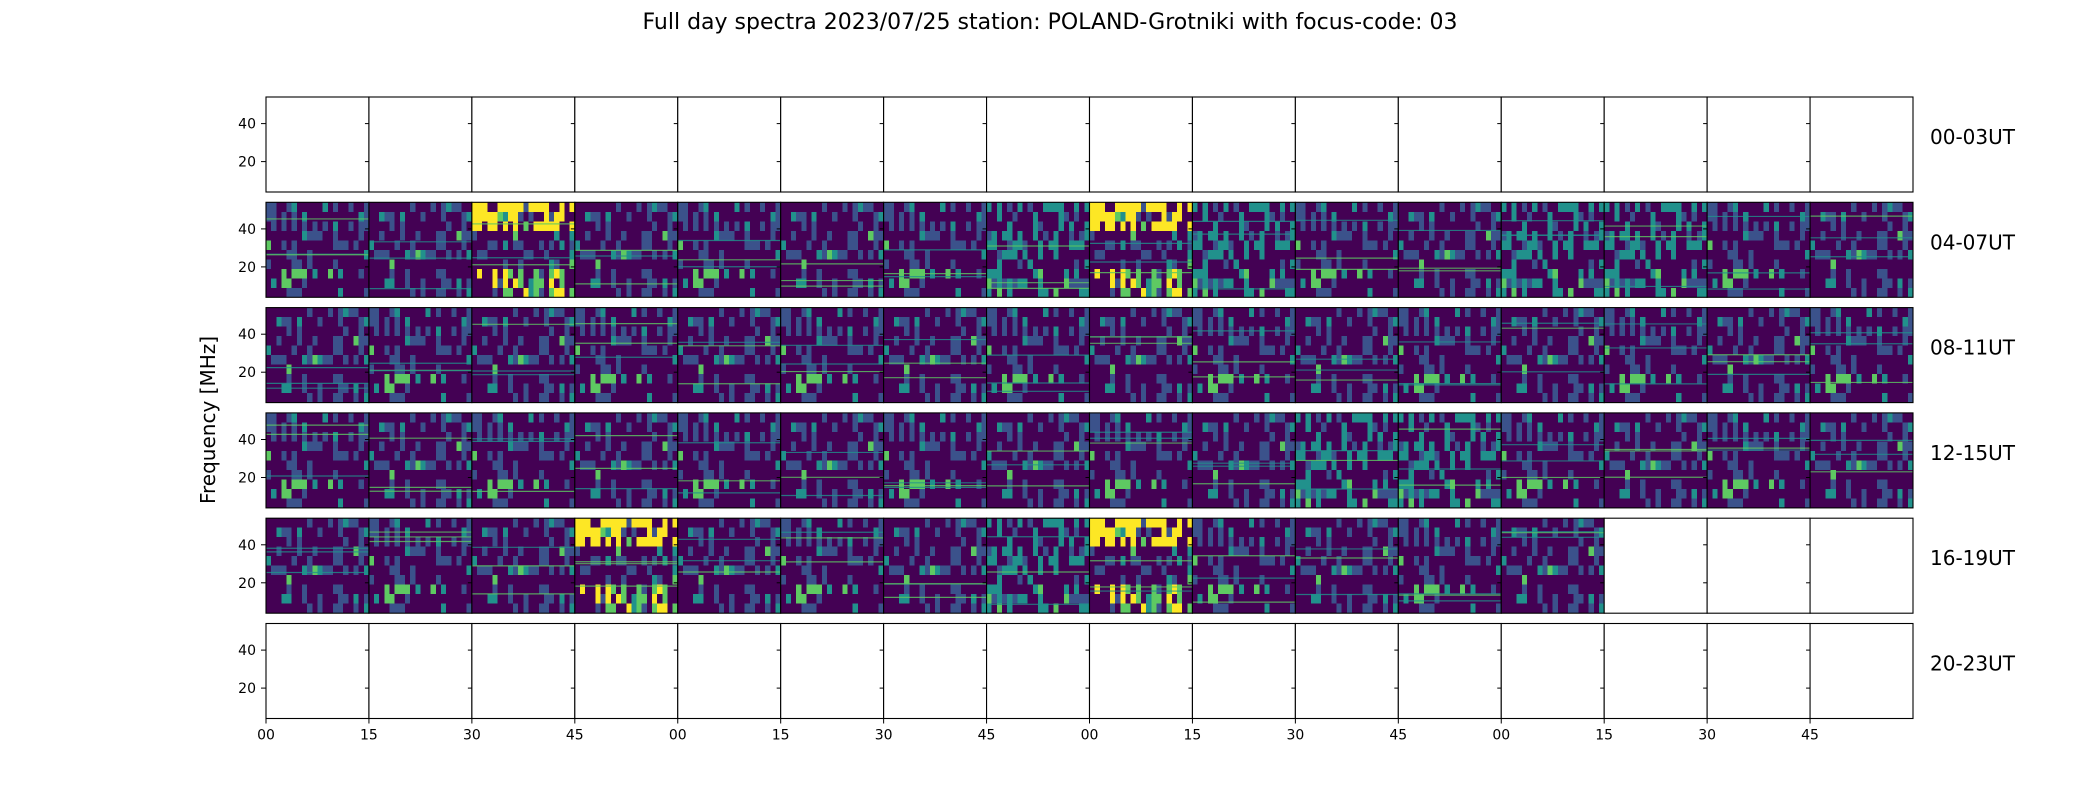 This screenshot has width=2100, height=800. I want to click on row-label: 12-15UT, so click(1973, 453).